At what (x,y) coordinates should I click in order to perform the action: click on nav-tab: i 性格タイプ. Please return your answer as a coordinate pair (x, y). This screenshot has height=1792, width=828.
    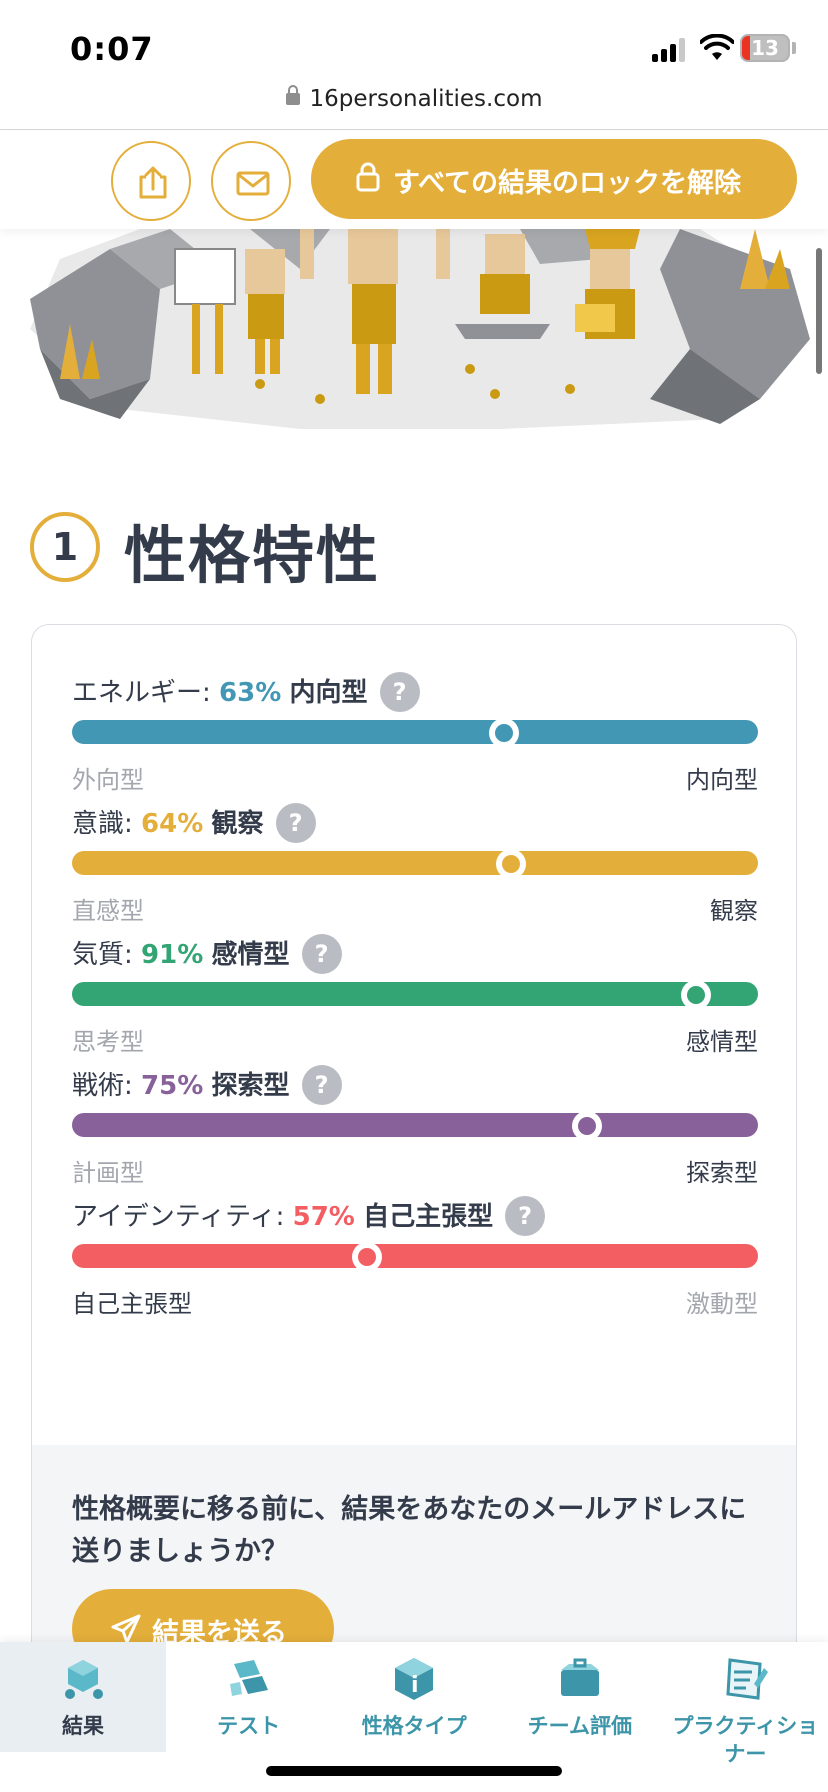
    Looking at the image, I should click on (414, 1697).